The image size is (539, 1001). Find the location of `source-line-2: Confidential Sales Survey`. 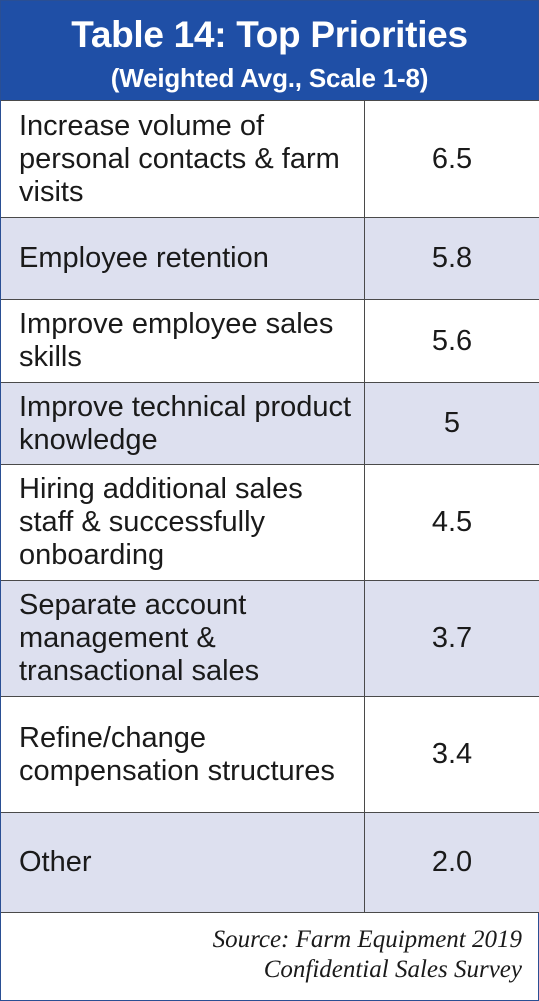

source-line-2: Confidential Sales Survey is located at coordinates (392, 969).